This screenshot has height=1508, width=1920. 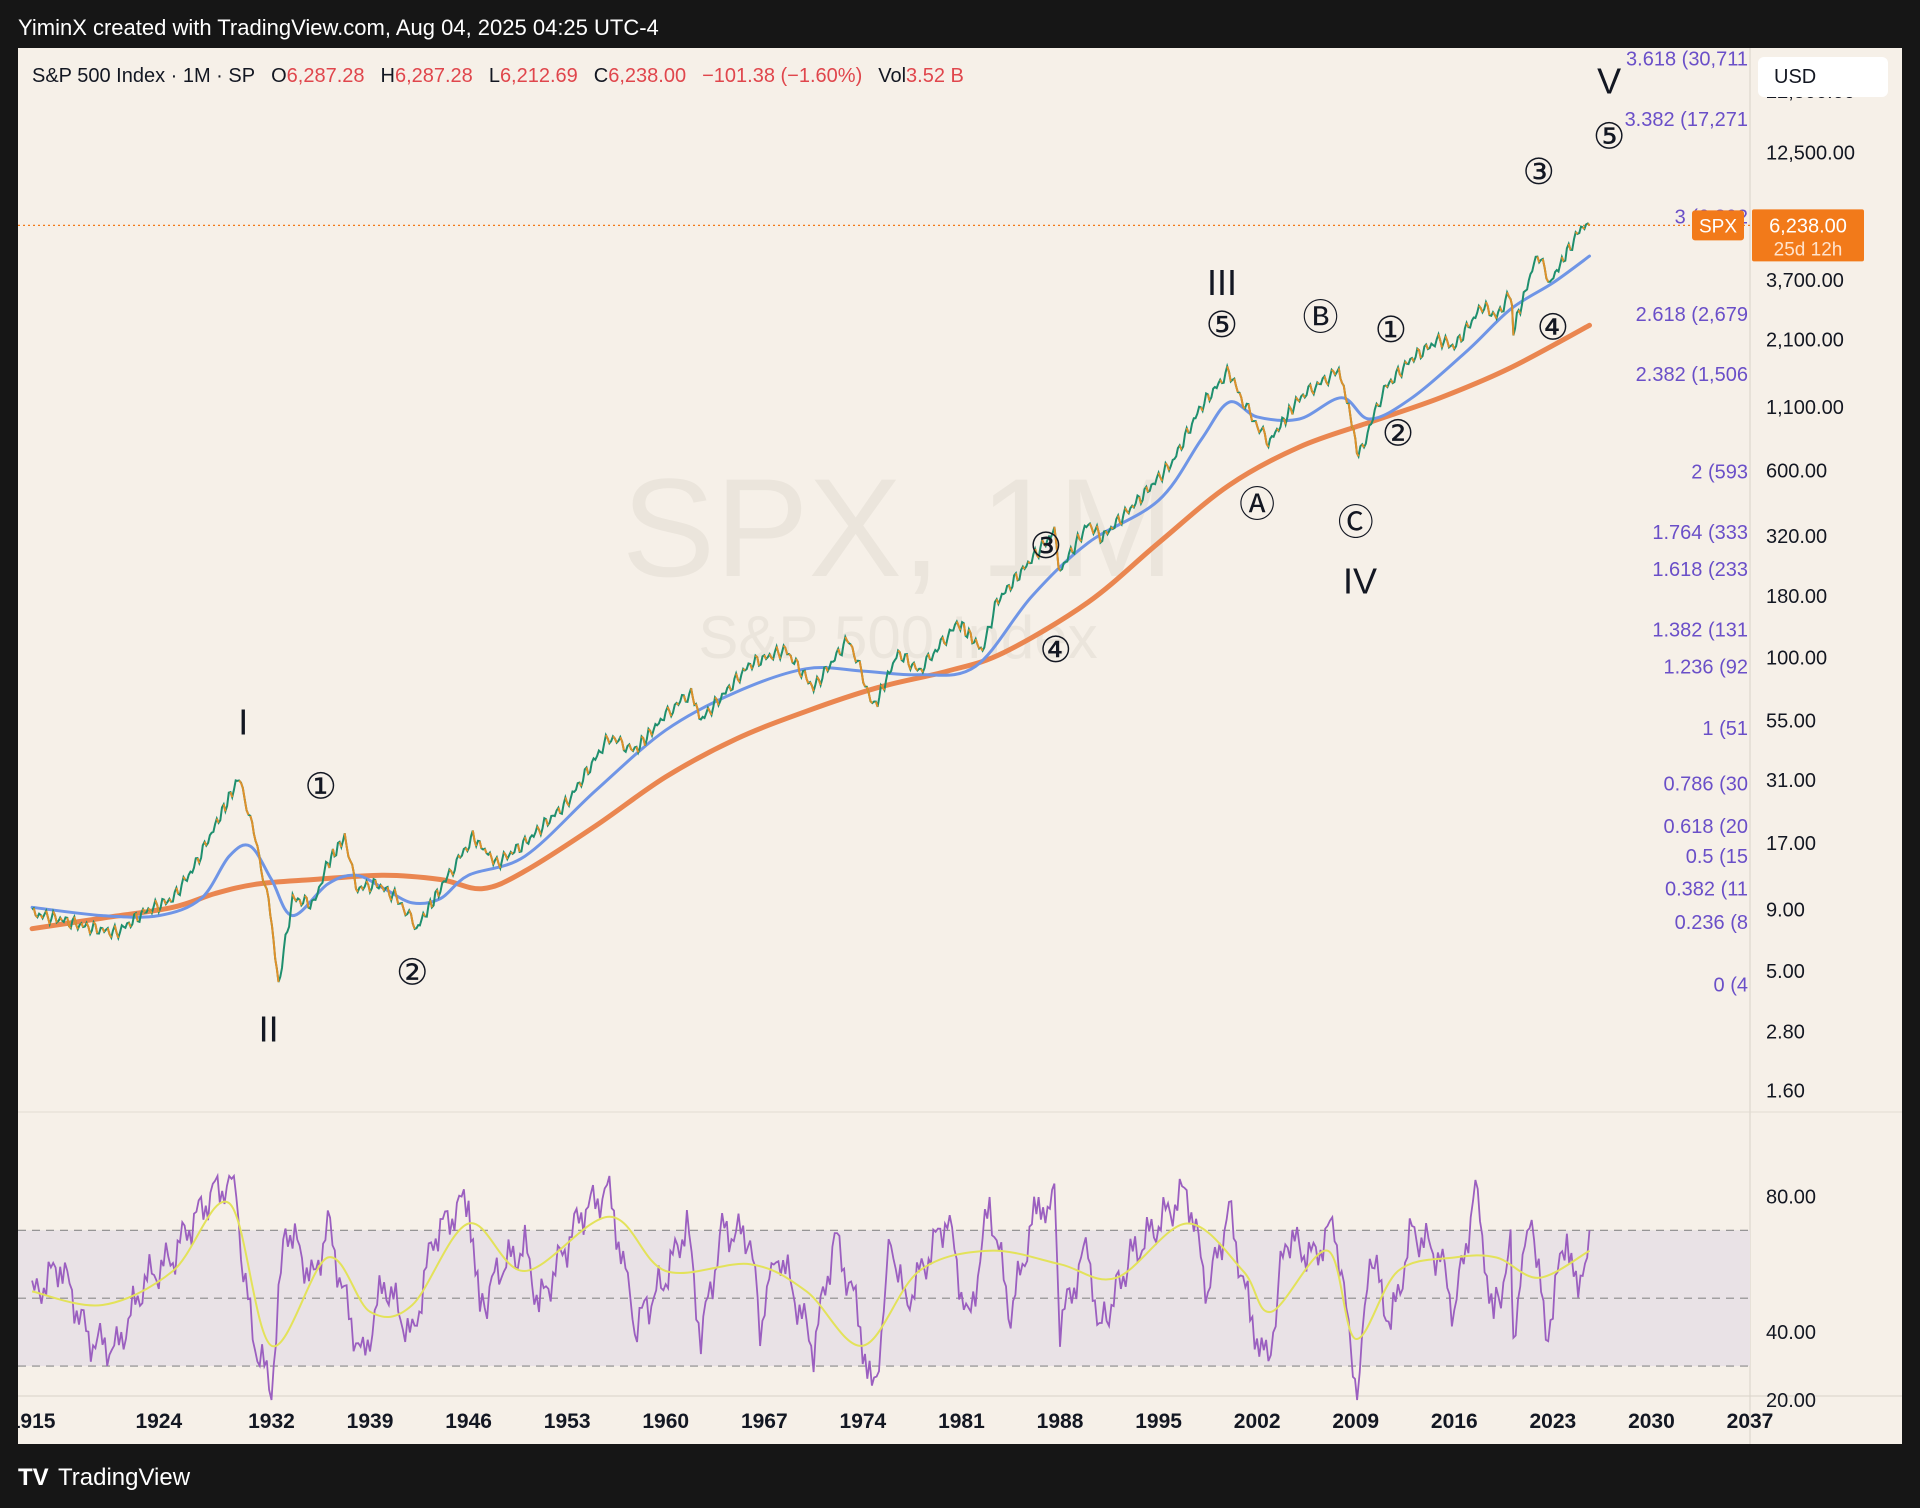 What do you see at coordinates (1785, 1091) in the screenshot?
I see `price-axis-tick: 1.60` at bounding box center [1785, 1091].